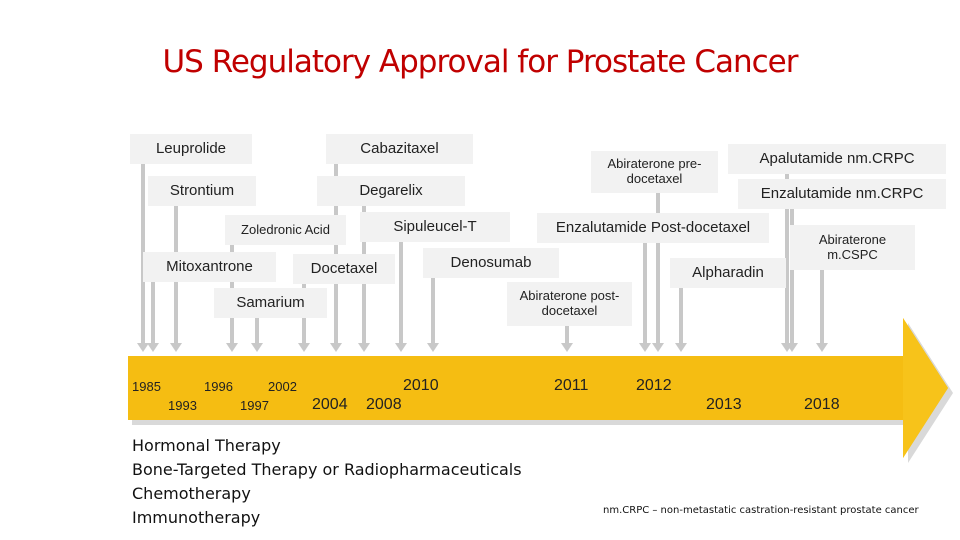 This screenshot has width=960, height=540. What do you see at coordinates (653, 228) in the screenshot?
I see `label-enzalutamide-post-docetaxel: Enzalutamide Post-docetaxel` at bounding box center [653, 228].